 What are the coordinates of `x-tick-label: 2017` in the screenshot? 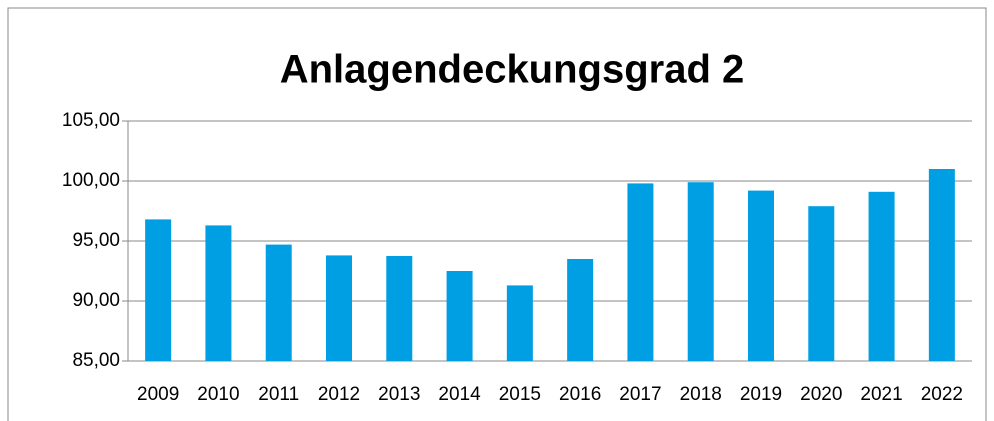 It's located at (640, 394).